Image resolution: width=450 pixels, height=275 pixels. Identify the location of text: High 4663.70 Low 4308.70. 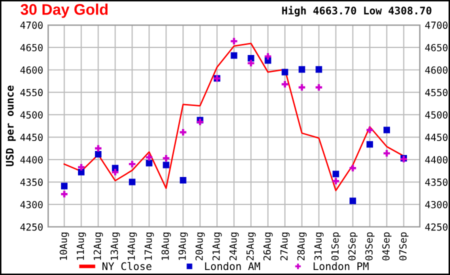
(357, 11).